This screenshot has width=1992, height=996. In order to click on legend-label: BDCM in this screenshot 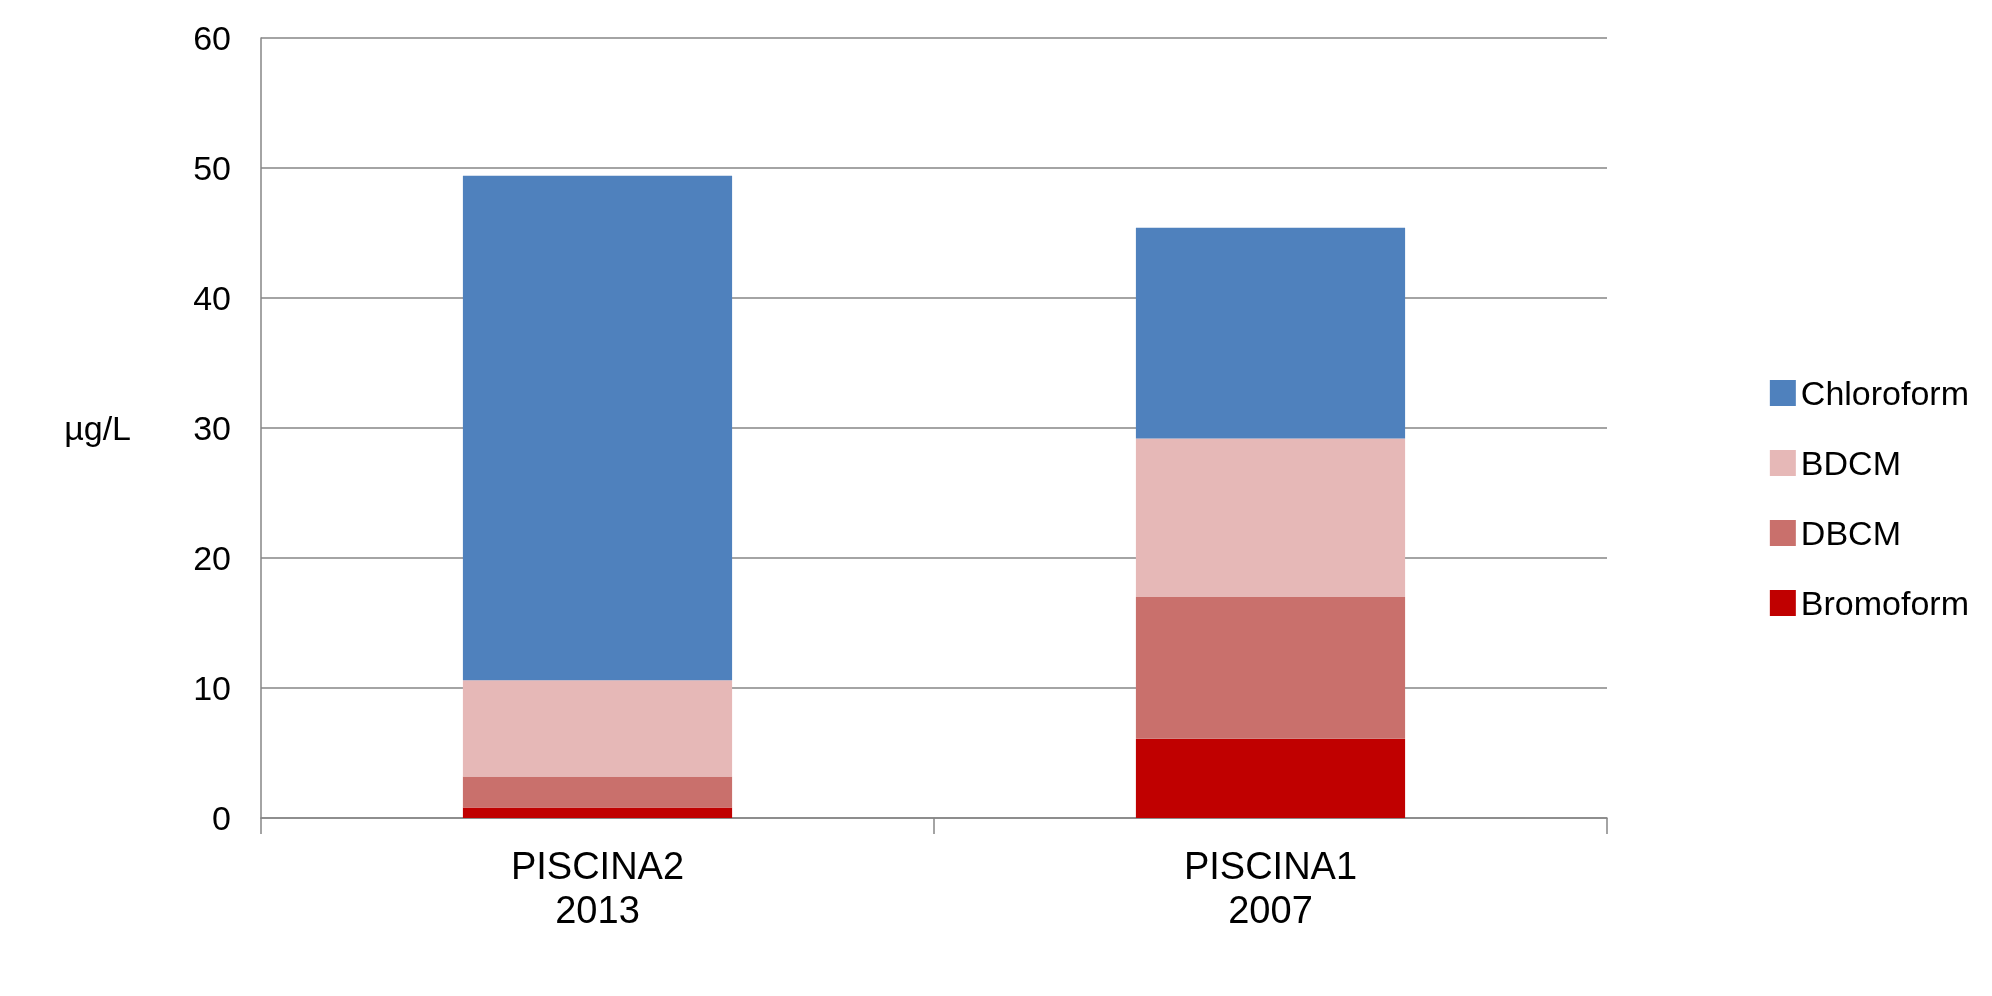, I will do `click(1850, 463)`.